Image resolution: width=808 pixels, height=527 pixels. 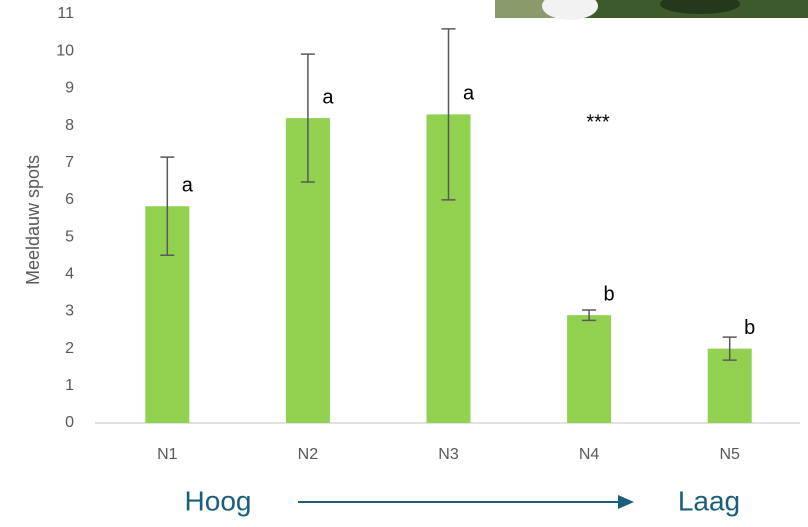 What do you see at coordinates (626, 502) in the screenshot?
I see `arrow-head` at bounding box center [626, 502].